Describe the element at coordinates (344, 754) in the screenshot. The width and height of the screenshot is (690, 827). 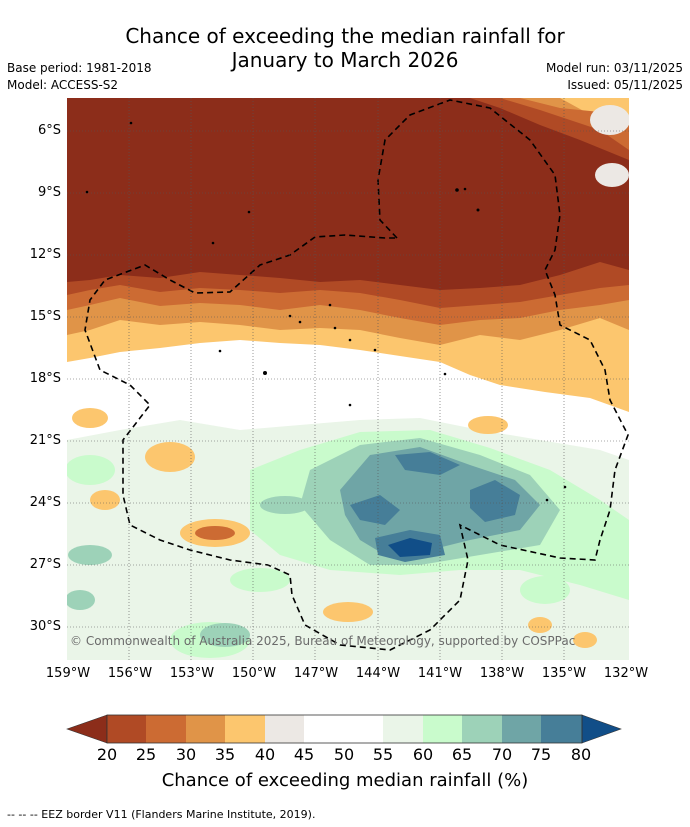
I see `colorbar-tick: 50` at that location.